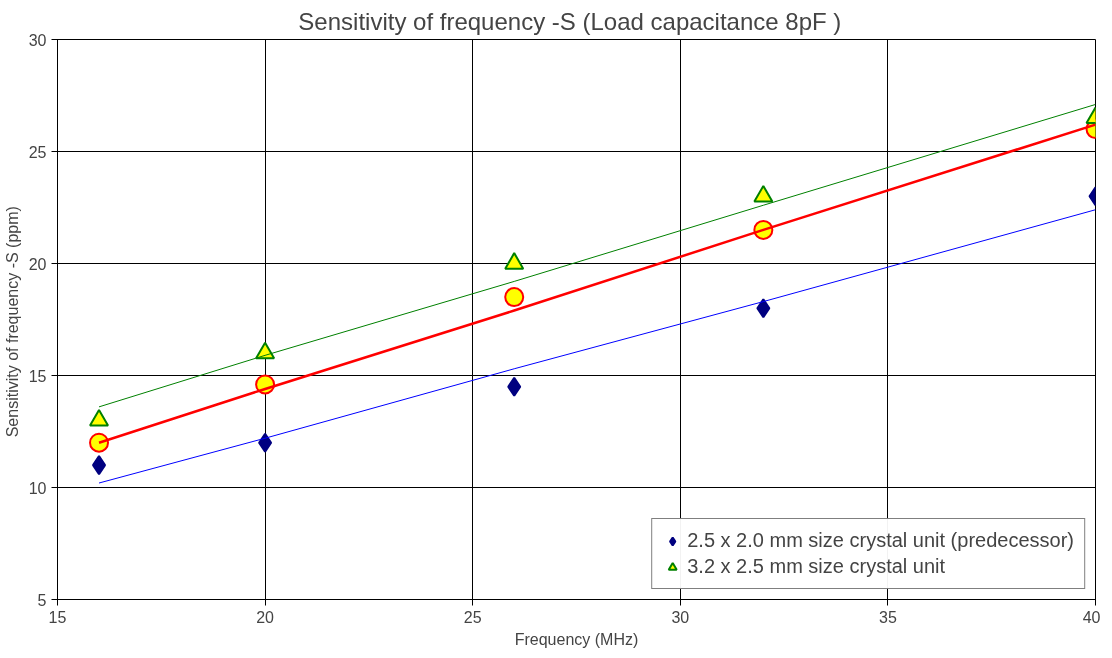  What do you see at coordinates (37, 488) in the screenshot?
I see `y-tick-label: 10` at bounding box center [37, 488].